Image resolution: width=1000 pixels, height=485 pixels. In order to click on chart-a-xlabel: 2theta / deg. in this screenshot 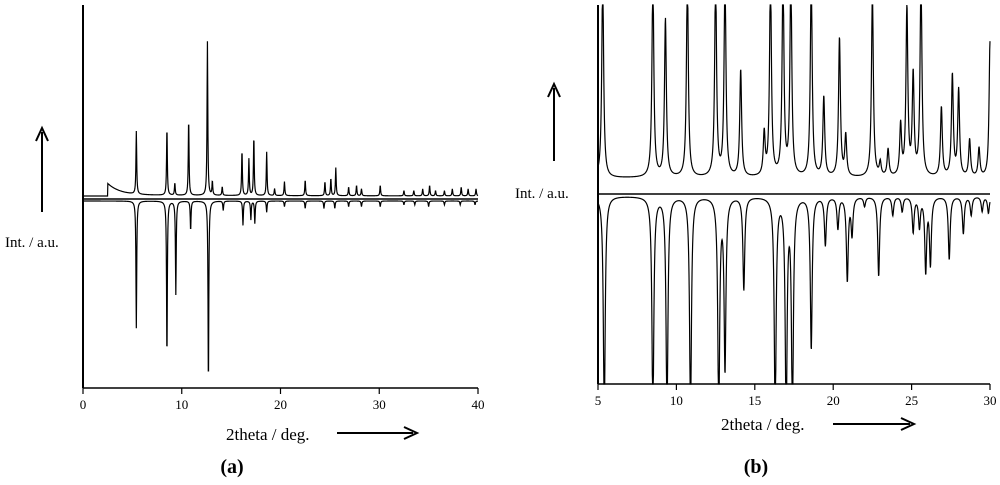, I will do `click(268, 434)`.